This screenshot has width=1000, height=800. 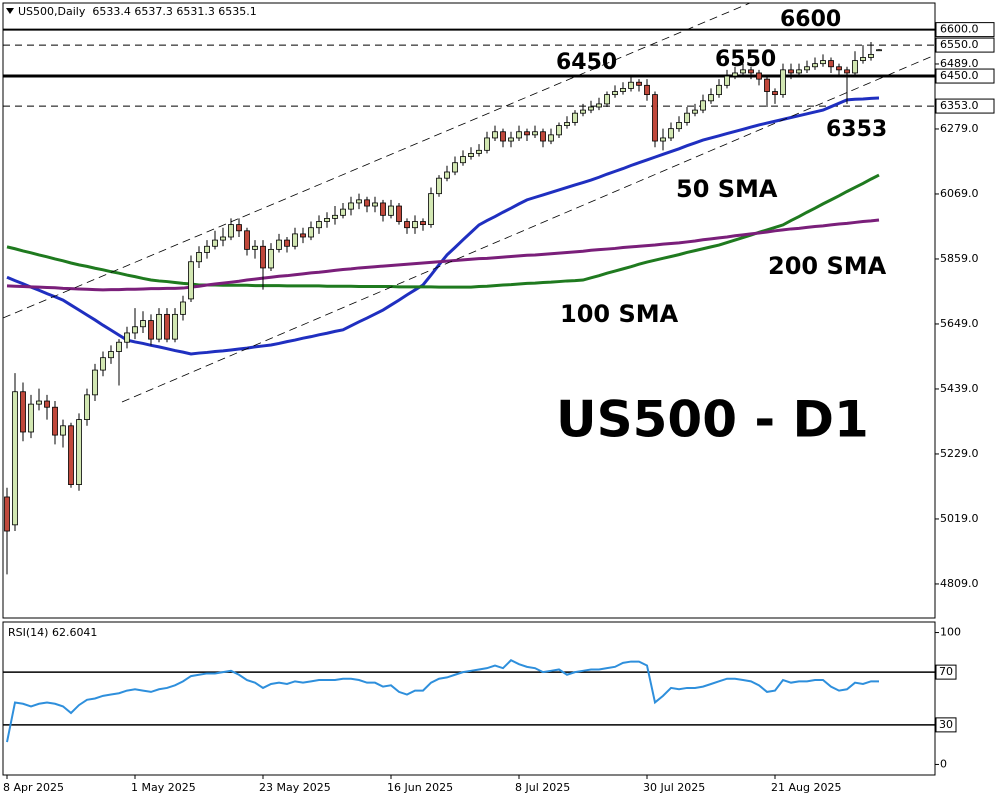 What do you see at coordinates (10, 11) in the screenshot?
I see `header-arrow` at bounding box center [10, 11].